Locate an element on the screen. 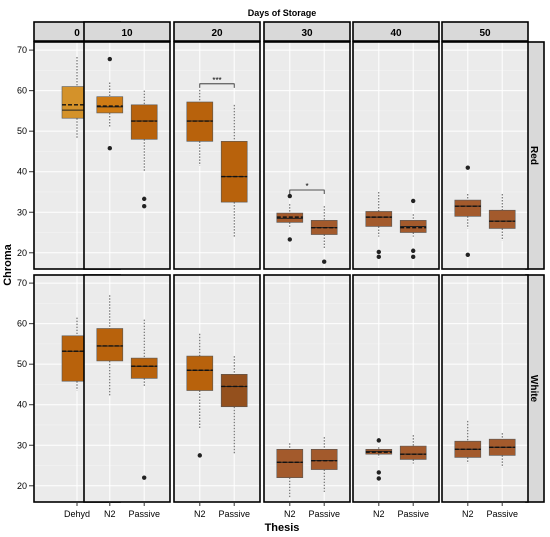  significance-label: *** is located at coordinates (216, 80).